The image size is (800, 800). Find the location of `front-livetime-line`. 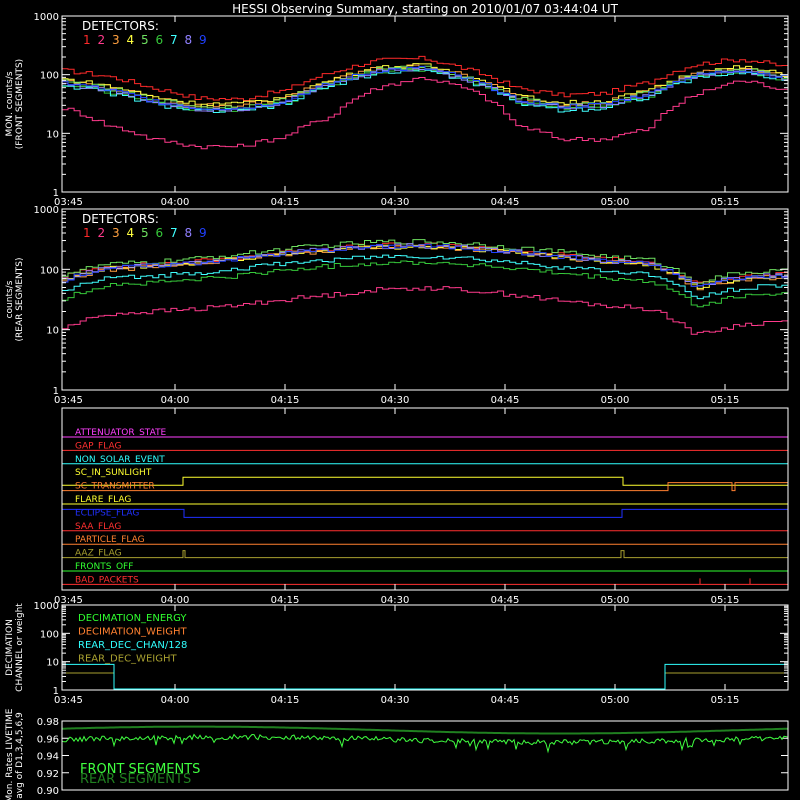

front-livetime-line is located at coordinates (425, 743).